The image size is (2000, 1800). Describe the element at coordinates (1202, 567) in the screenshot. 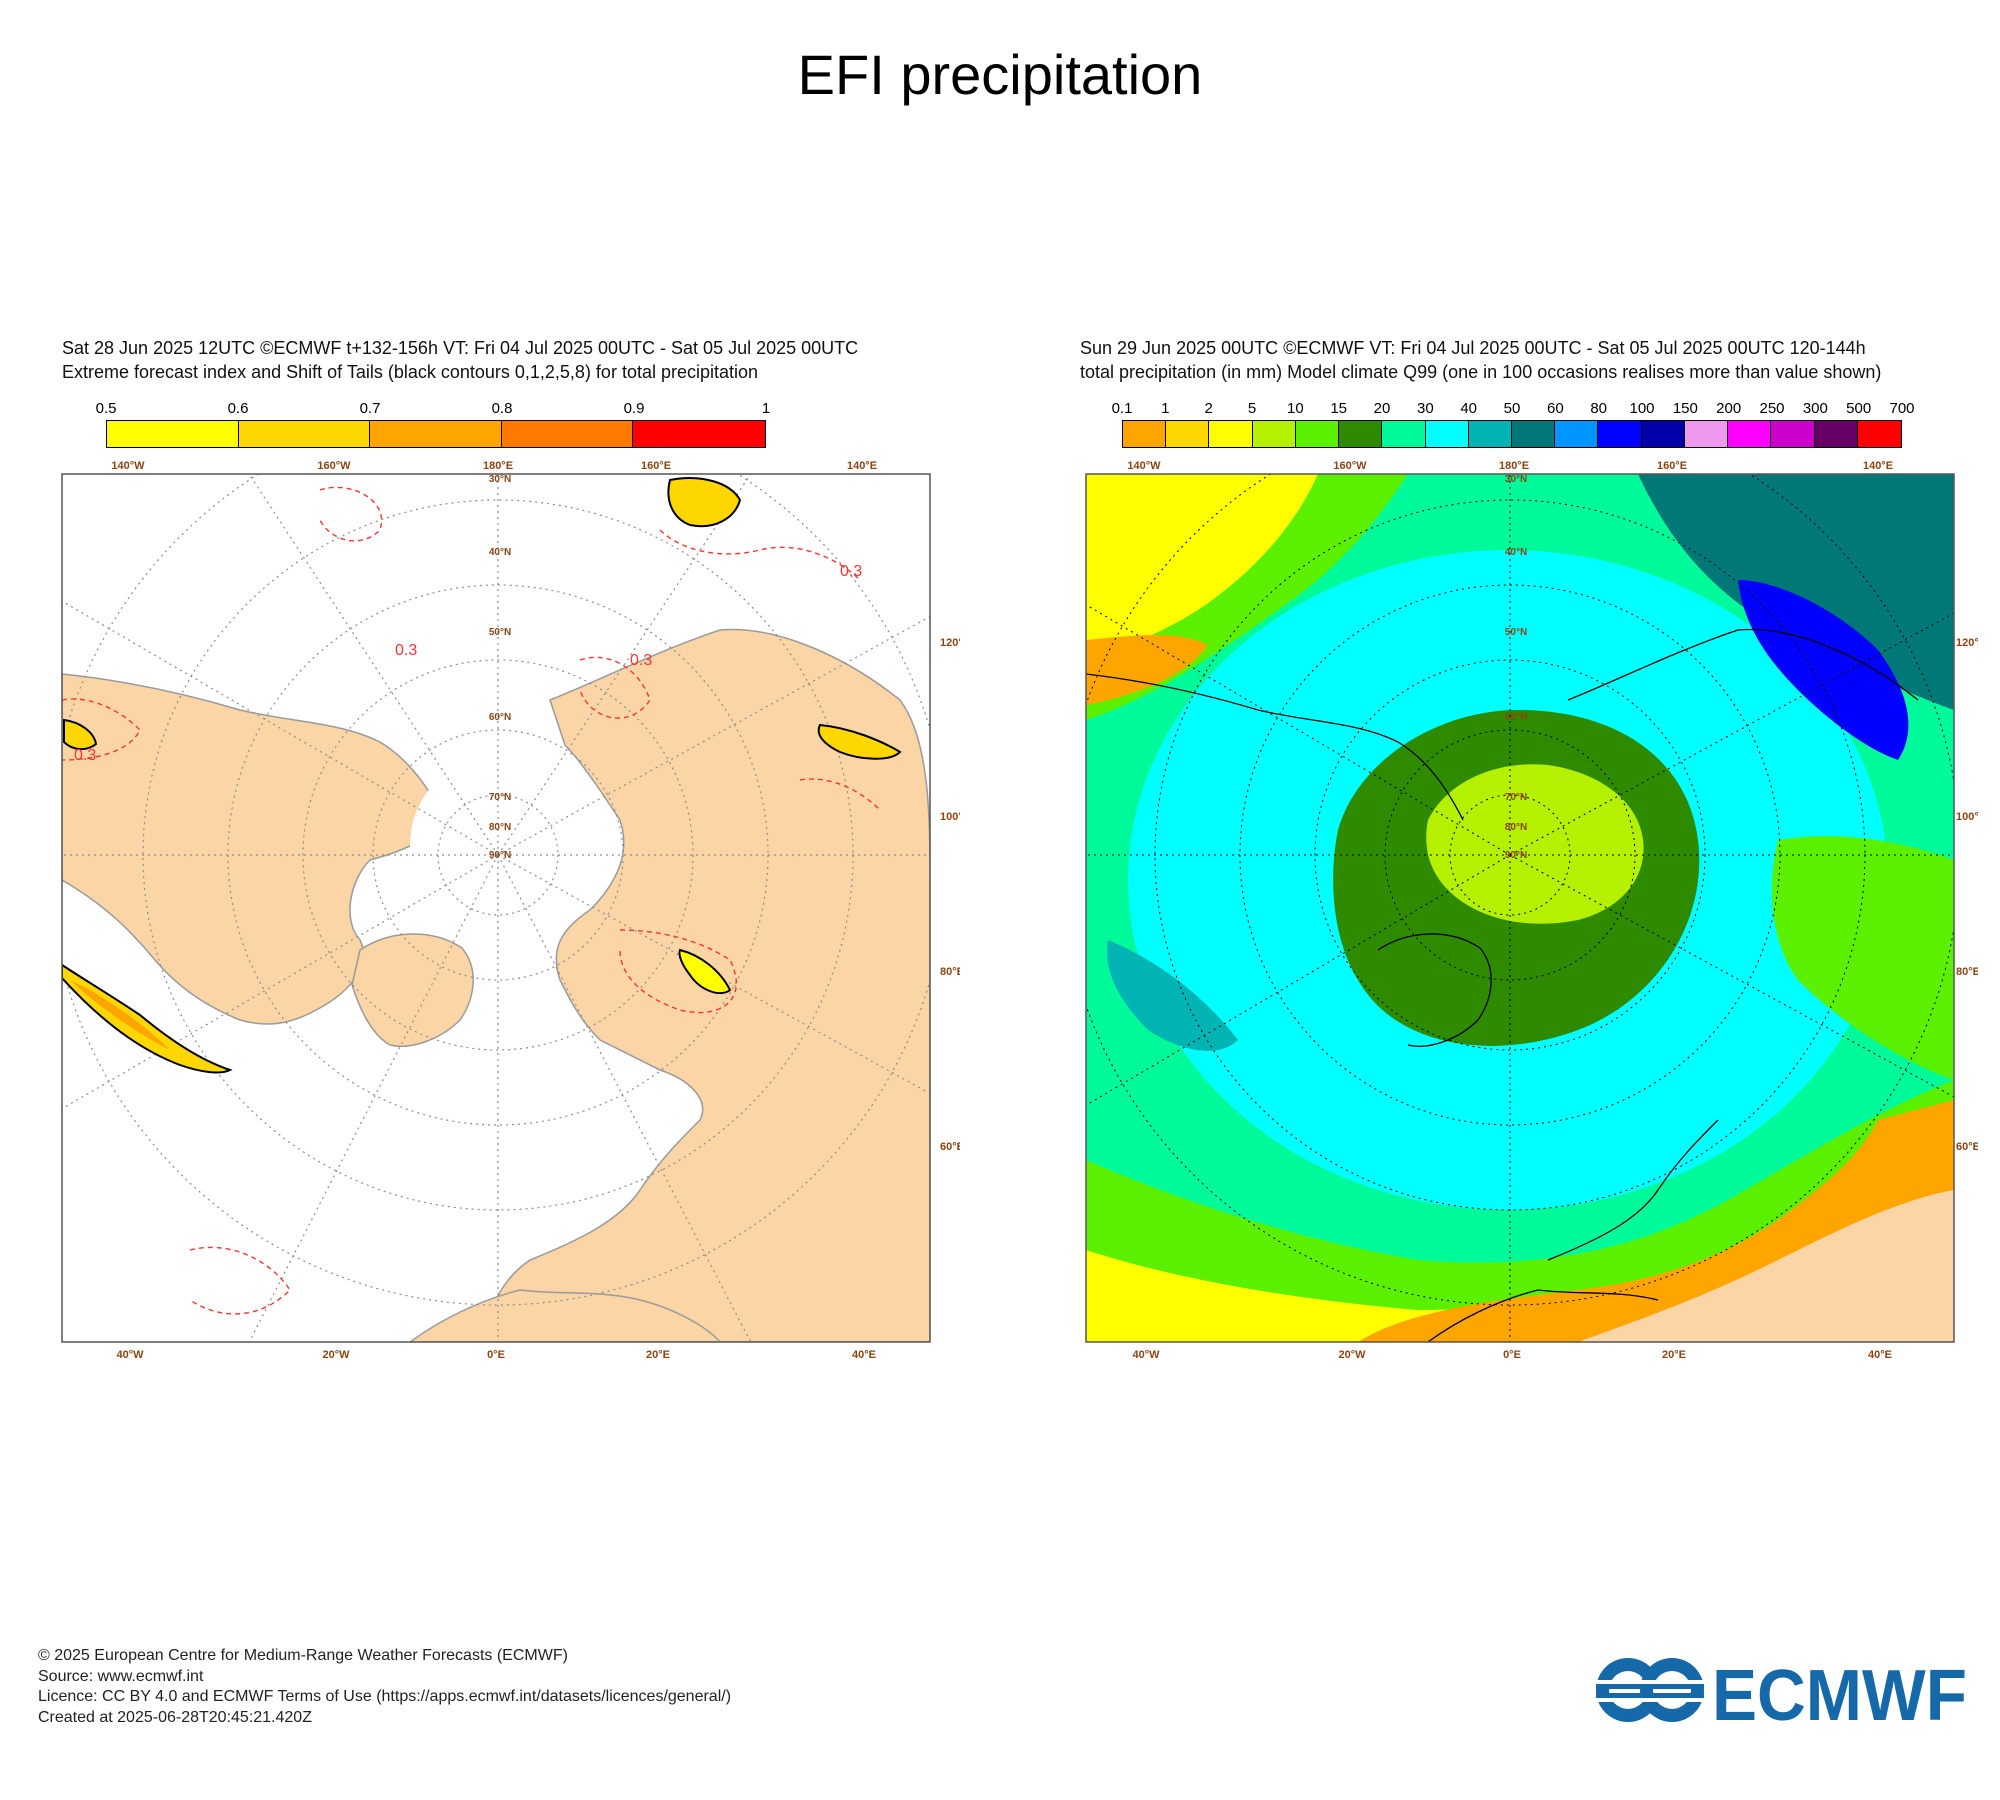

I see `precip-band-yellow-nw` at that location.